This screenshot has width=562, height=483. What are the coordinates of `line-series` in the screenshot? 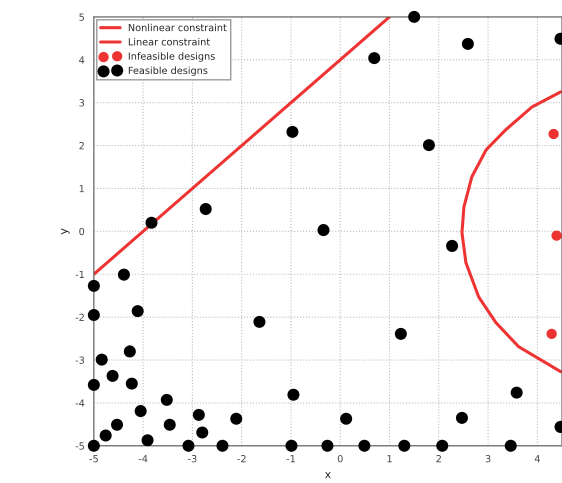 It's located at (511, 232).